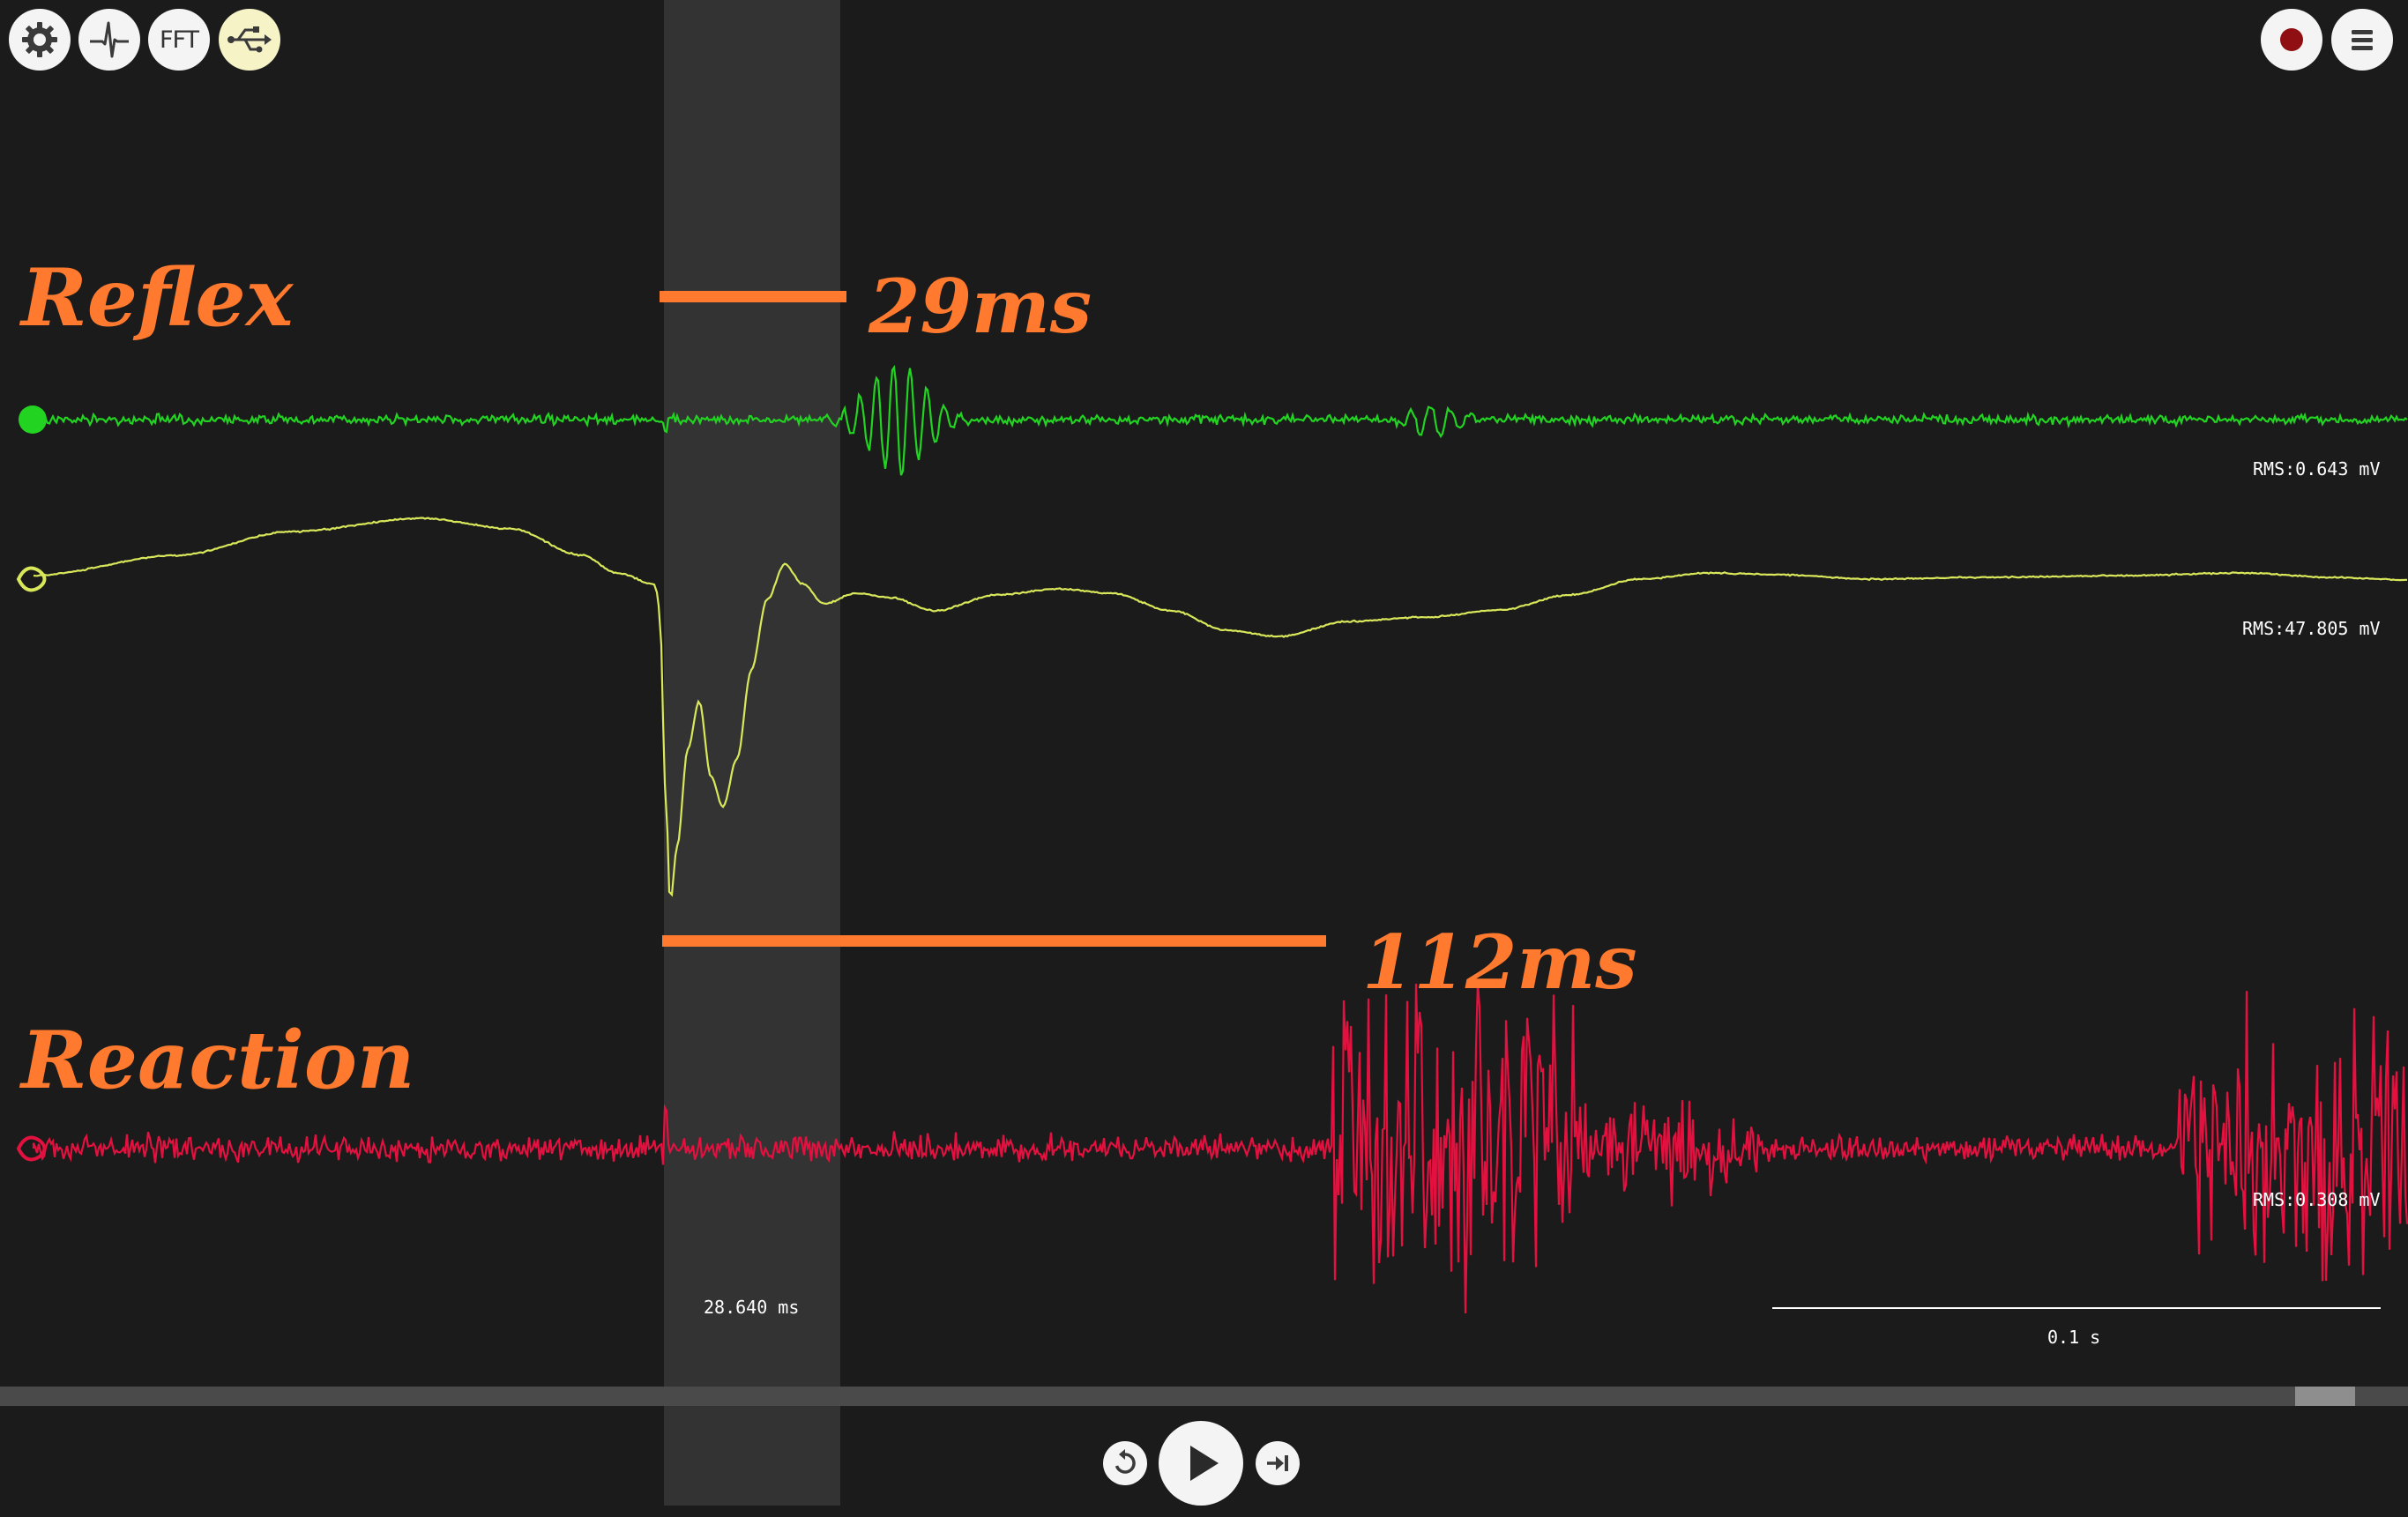  I want to click on timeline-scrubber-thumb, so click(2325, 1396).